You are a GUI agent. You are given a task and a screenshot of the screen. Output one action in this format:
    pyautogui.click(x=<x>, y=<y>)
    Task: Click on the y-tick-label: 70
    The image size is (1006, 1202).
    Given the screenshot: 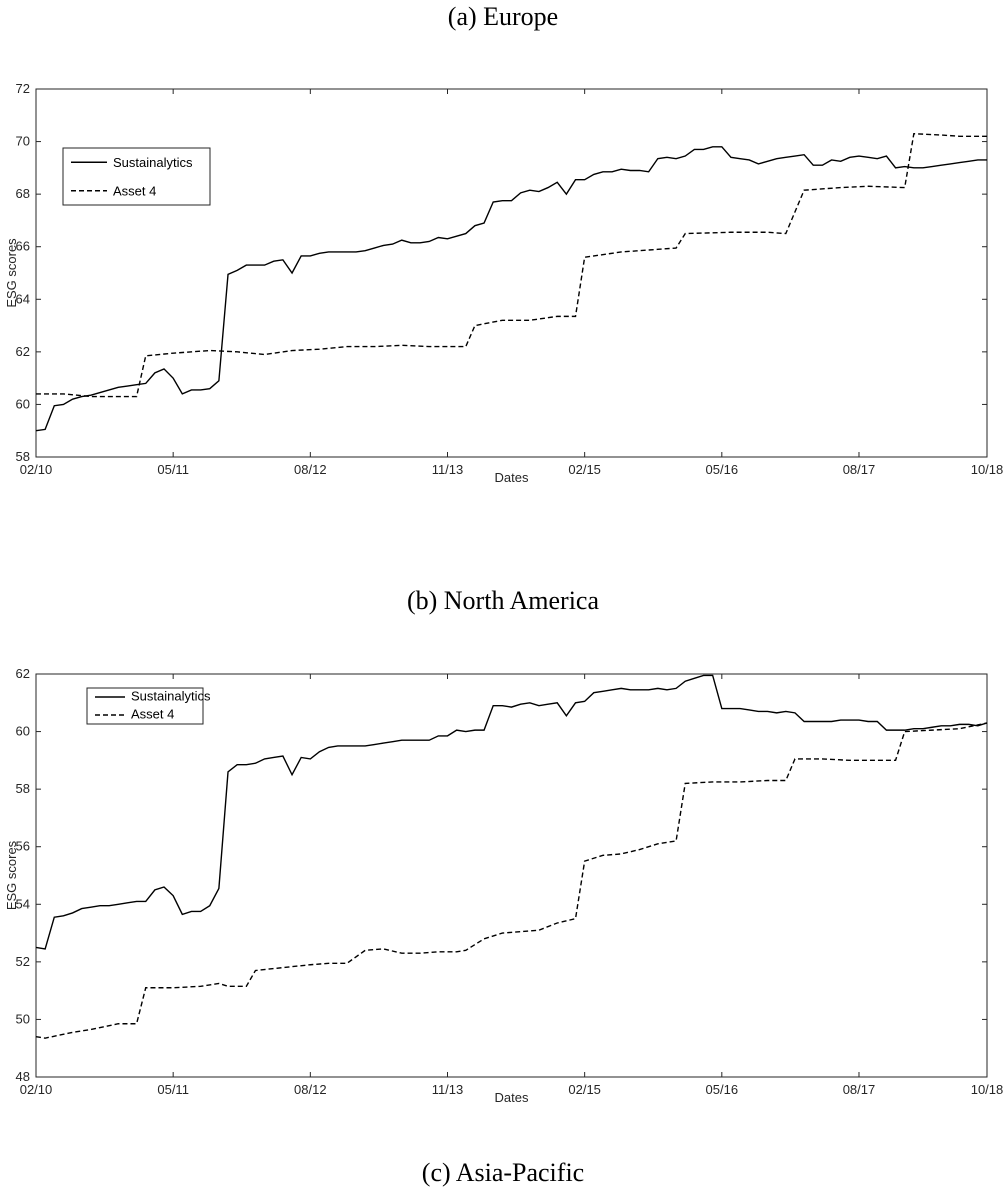 What is the action you would take?
    pyautogui.click(x=23, y=141)
    